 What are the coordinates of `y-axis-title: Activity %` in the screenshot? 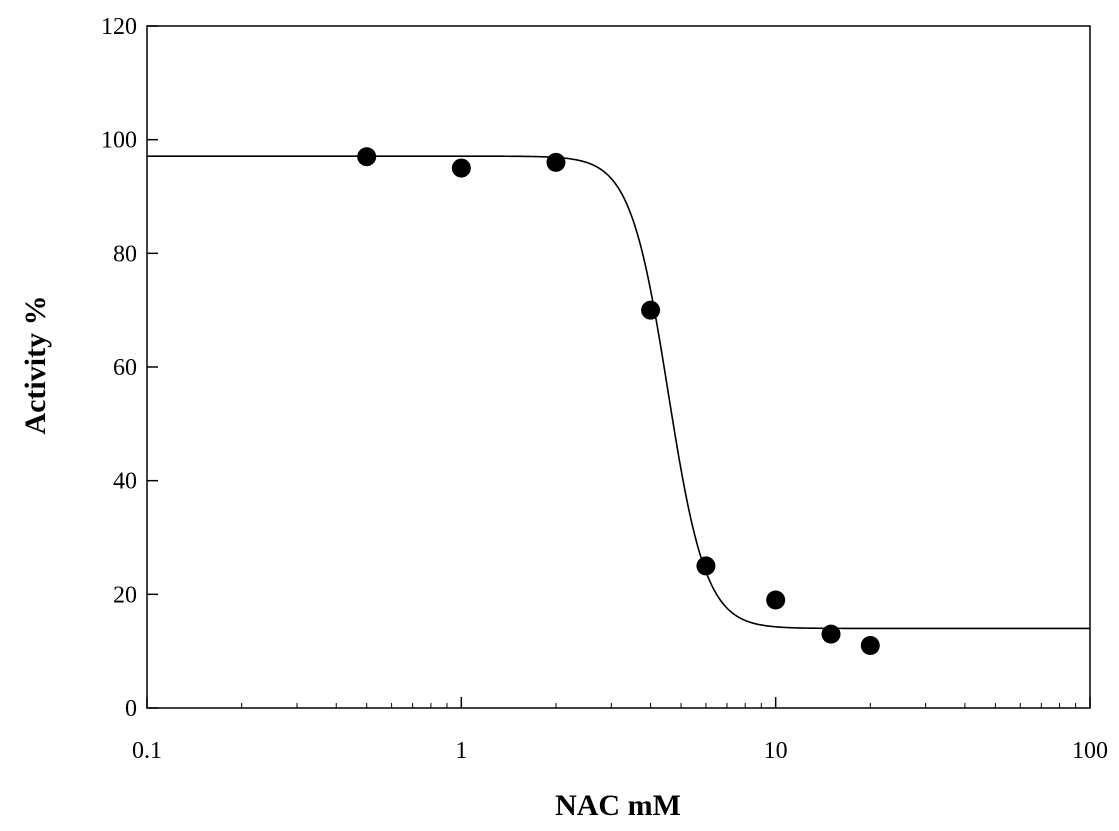 It's located at (35, 364).